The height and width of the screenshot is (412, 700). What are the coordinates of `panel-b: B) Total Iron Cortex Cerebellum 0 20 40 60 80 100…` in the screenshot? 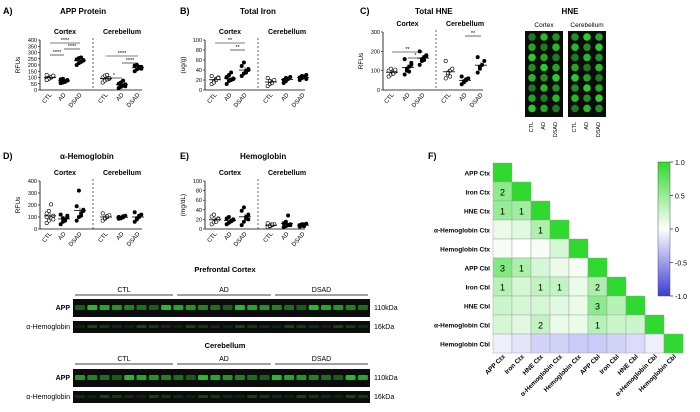 It's located at (244, 57).